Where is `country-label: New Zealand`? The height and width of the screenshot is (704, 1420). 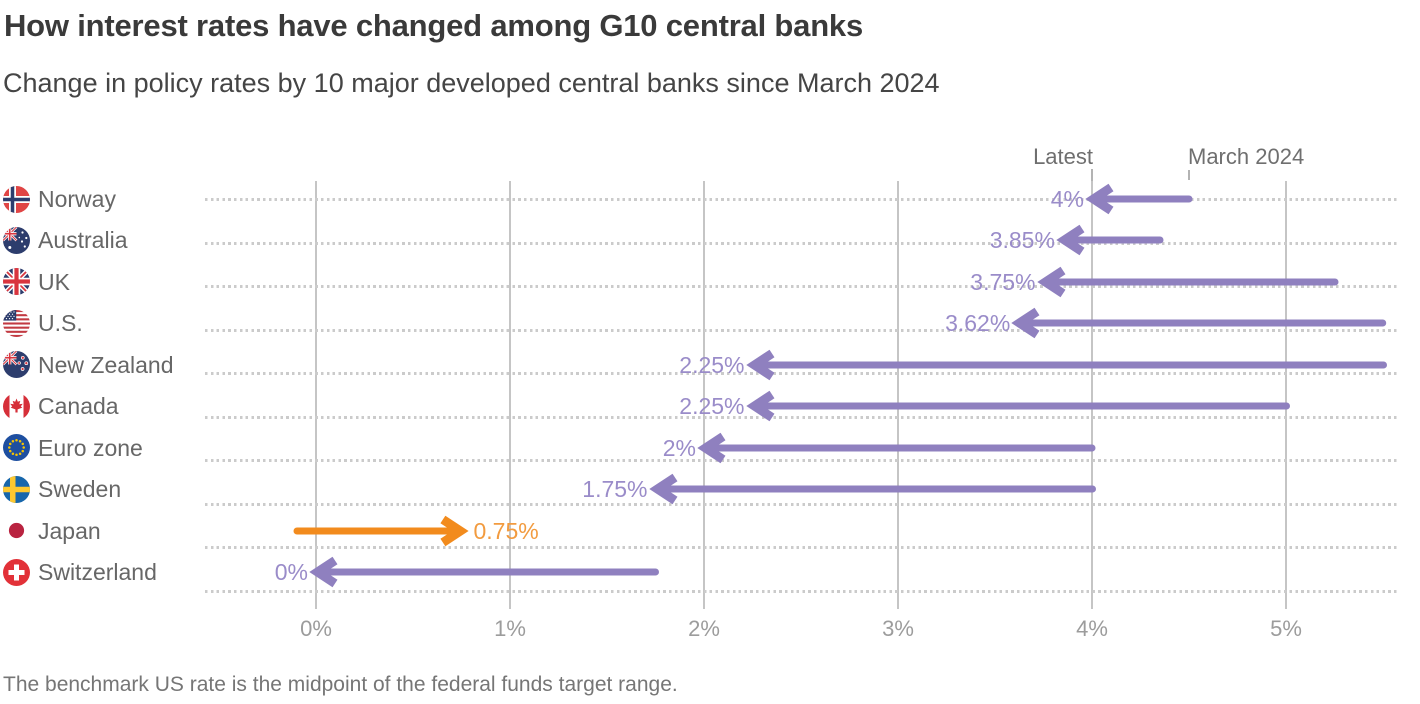 country-label: New Zealand is located at coordinates (106, 364).